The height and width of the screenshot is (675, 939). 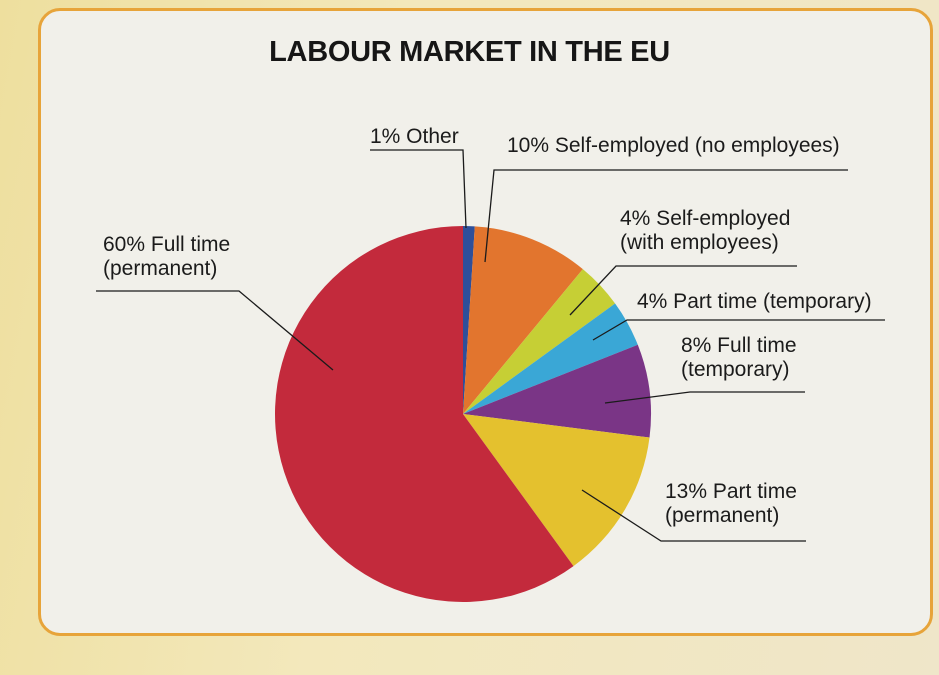 I want to click on slice-label: 1% Other, so click(x=414, y=136).